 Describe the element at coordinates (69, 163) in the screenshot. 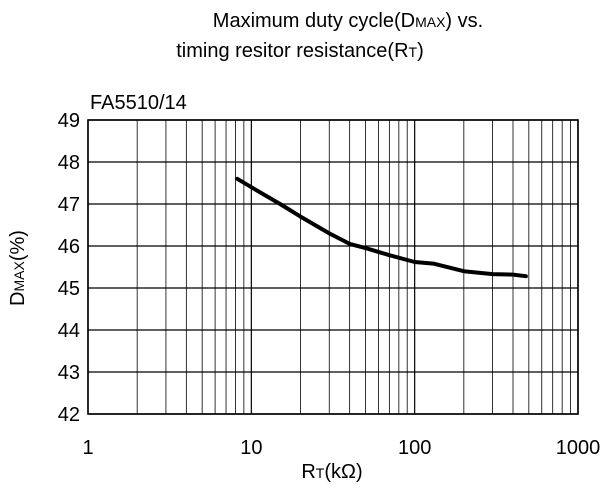

I see `y-tick-label: 48` at that location.